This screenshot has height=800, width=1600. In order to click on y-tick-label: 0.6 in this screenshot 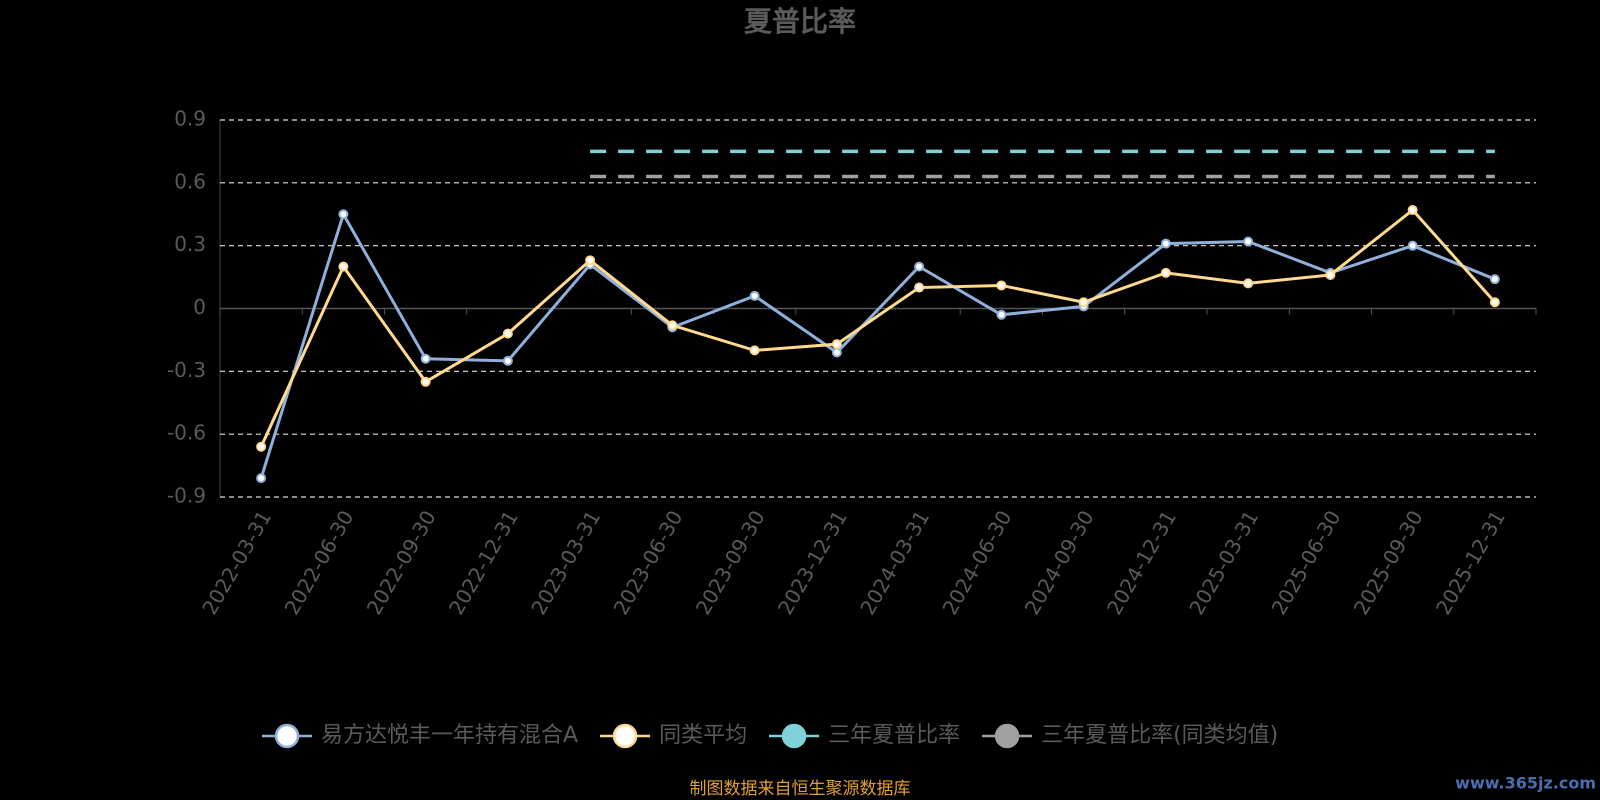, I will do `click(190, 181)`.